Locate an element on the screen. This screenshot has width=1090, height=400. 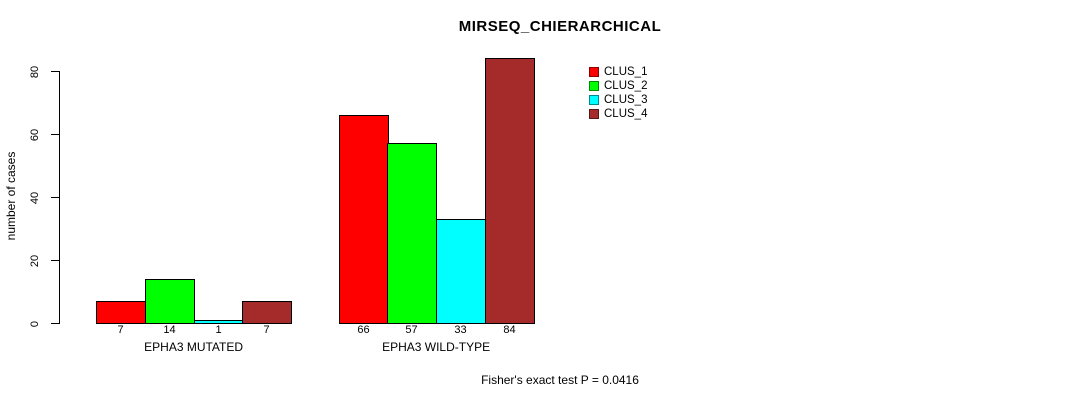
bar-value-label: 33 is located at coordinates (460, 330).